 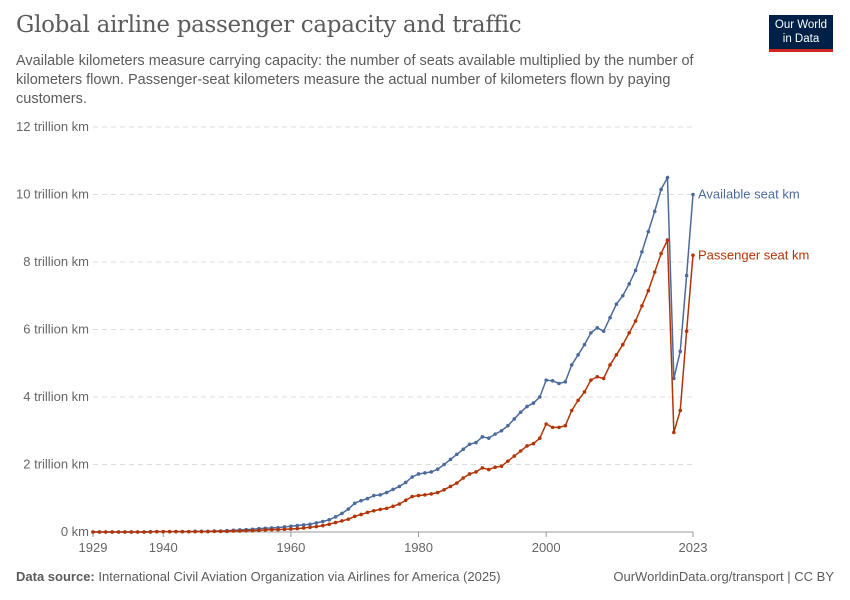 What do you see at coordinates (55, 576) in the screenshot?
I see `source-label: Data source:` at bounding box center [55, 576].